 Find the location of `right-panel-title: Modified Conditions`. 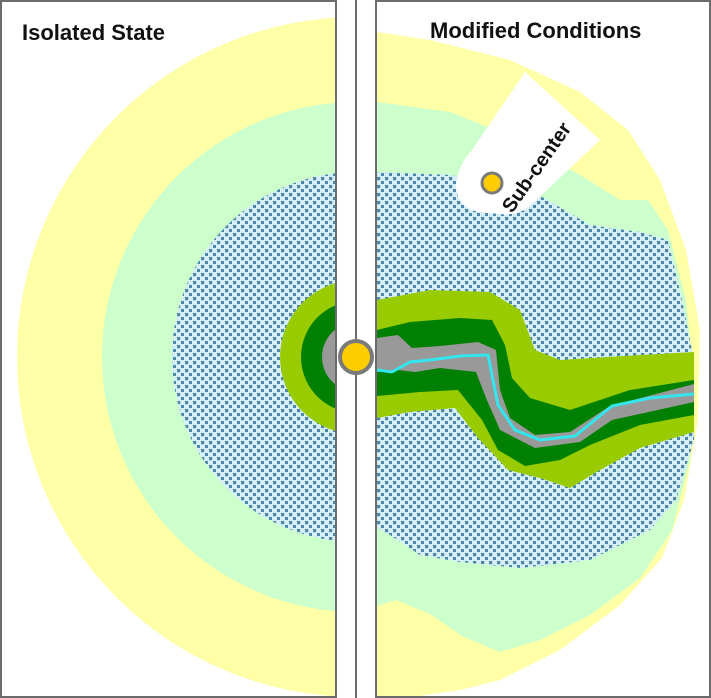

right-panel-title: Modified Conditions is located at coordinates (535, 30).